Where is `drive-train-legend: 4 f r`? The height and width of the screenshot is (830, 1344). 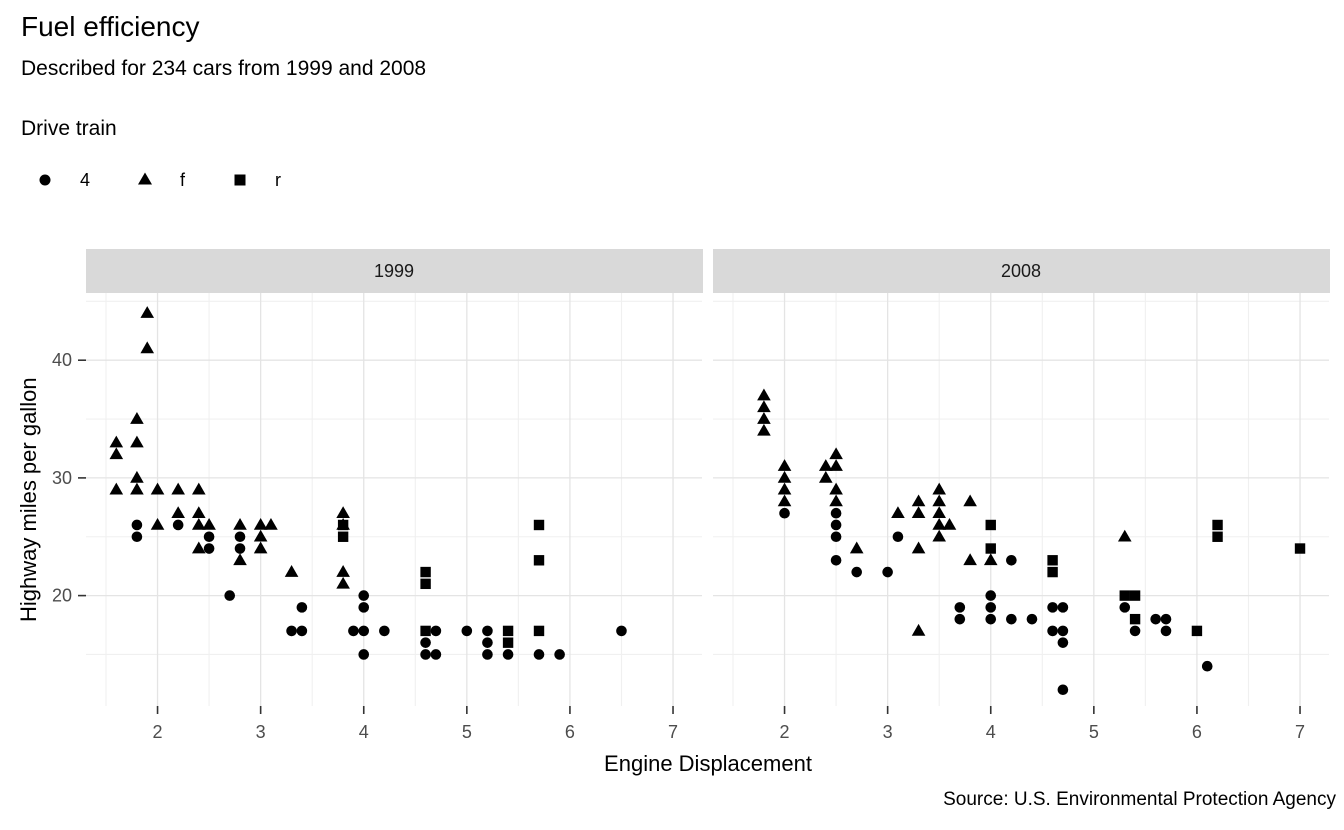
drive-train-legend: 4 f r is located at coordinates (177, 180).